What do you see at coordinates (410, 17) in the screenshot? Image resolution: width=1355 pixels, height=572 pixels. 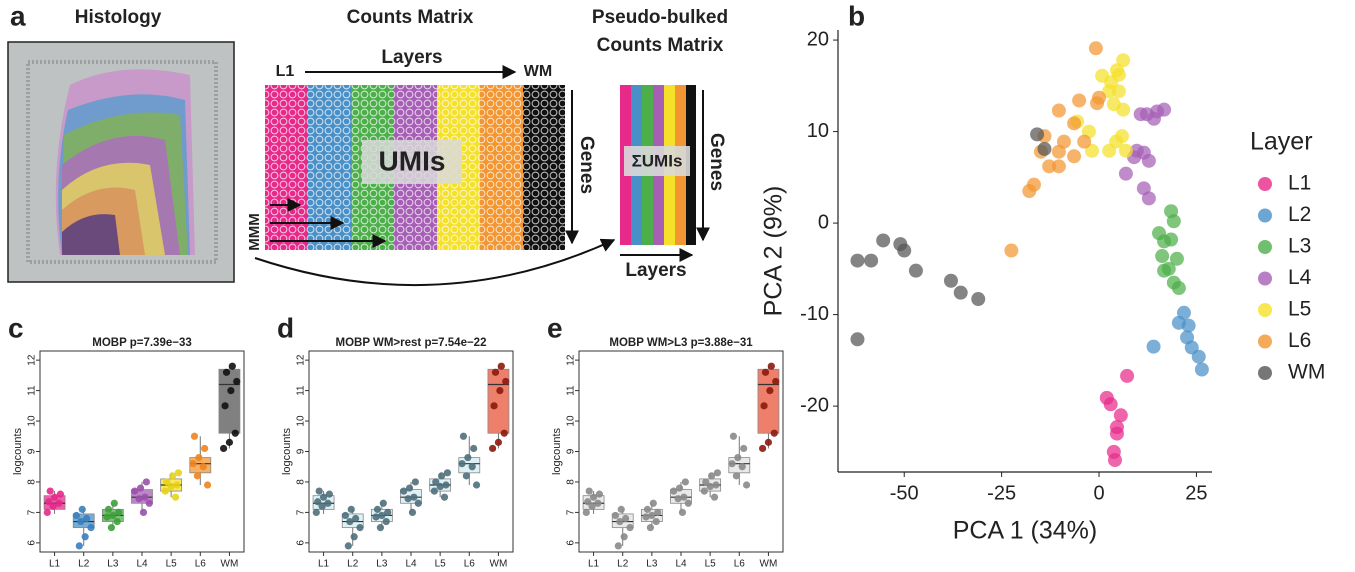 I see `counts-title: Counts Matrix` at bounding box center [410, 17].